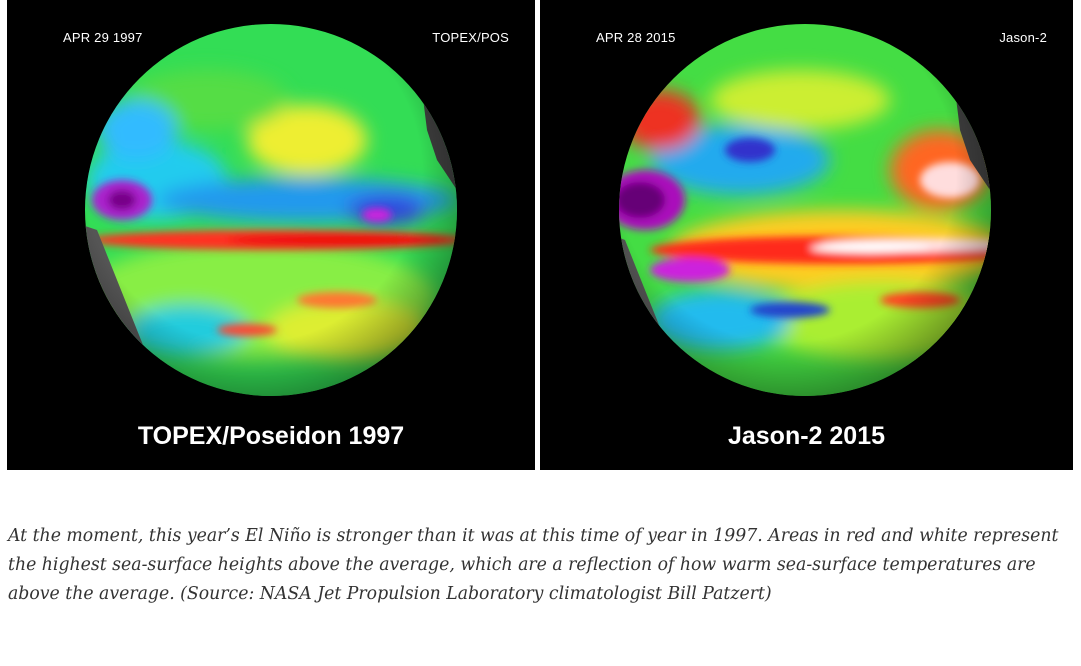  Describe the element at coordinates (636, 37) in the screenshot. I see `date-label-2015: APR 28 2015` at that location.